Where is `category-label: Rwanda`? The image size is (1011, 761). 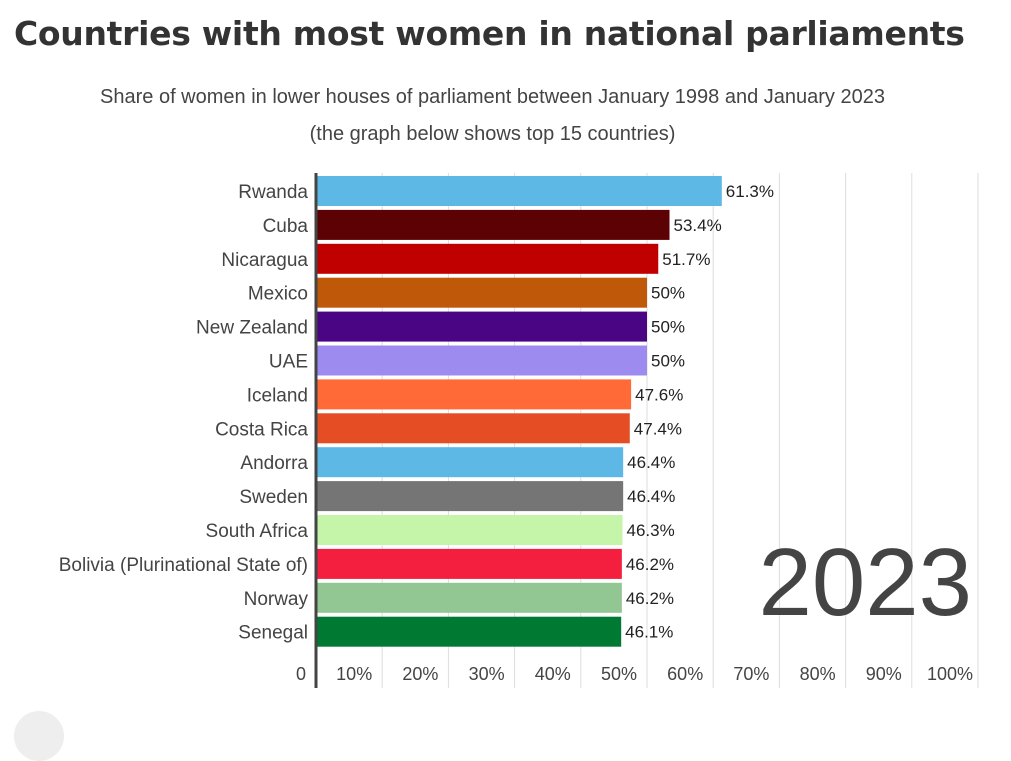 category-label: Rwanda is located at coordinates (273, 192).